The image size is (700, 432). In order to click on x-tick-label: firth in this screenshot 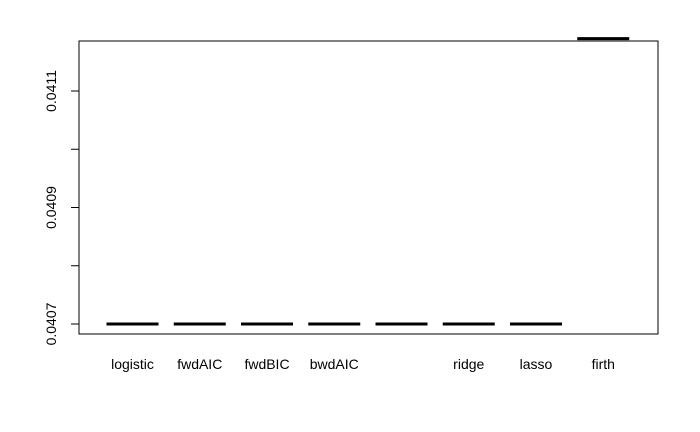, I will do `click(603, 364)`.